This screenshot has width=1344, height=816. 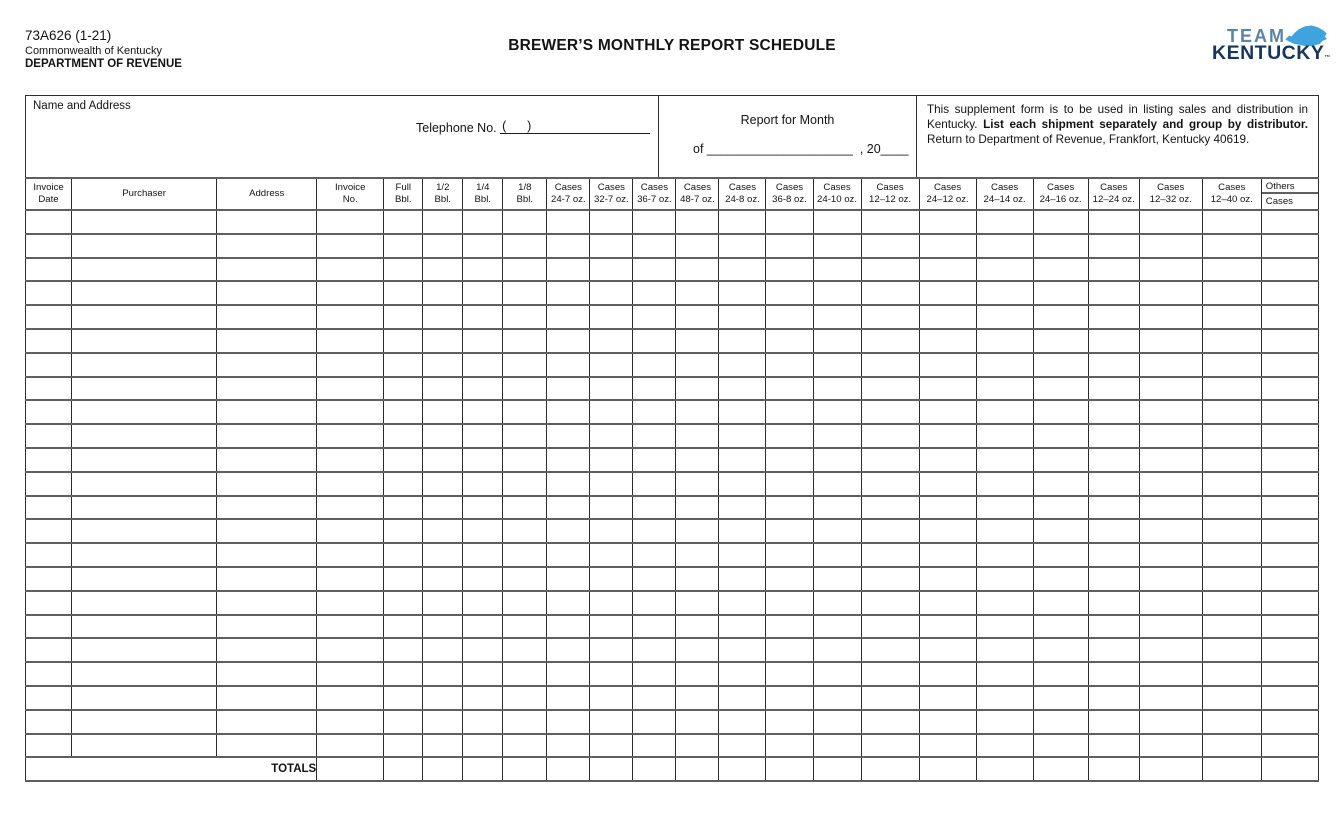 I want to click on col-header-purchaser: Purchaser, so click(x=144, y=194).